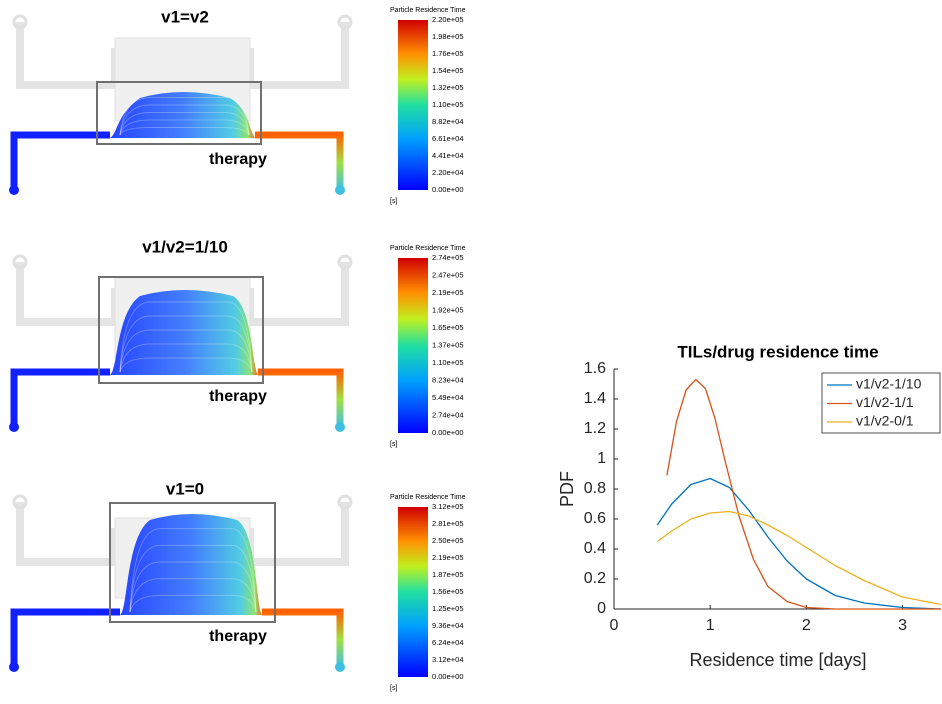  Describe the element at coordinates (448, 574) in the screenshot. I see `colorbar-tick-label: 1.87e+05` at that location.